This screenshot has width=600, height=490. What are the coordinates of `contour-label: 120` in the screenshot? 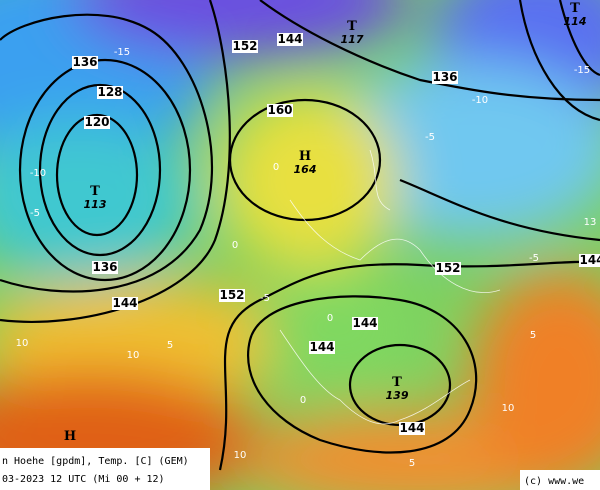 It's located at (96, 122).